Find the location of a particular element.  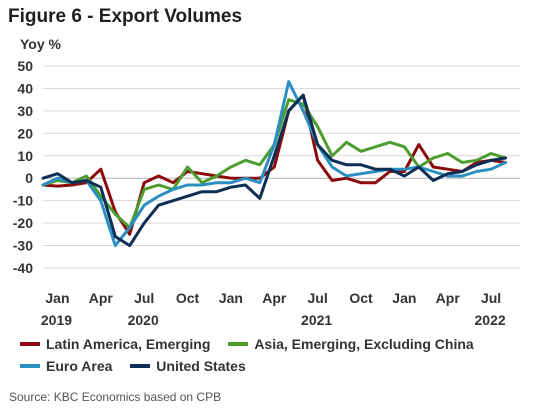

x-year-label: 2021 is located at coordinates (316, 320).